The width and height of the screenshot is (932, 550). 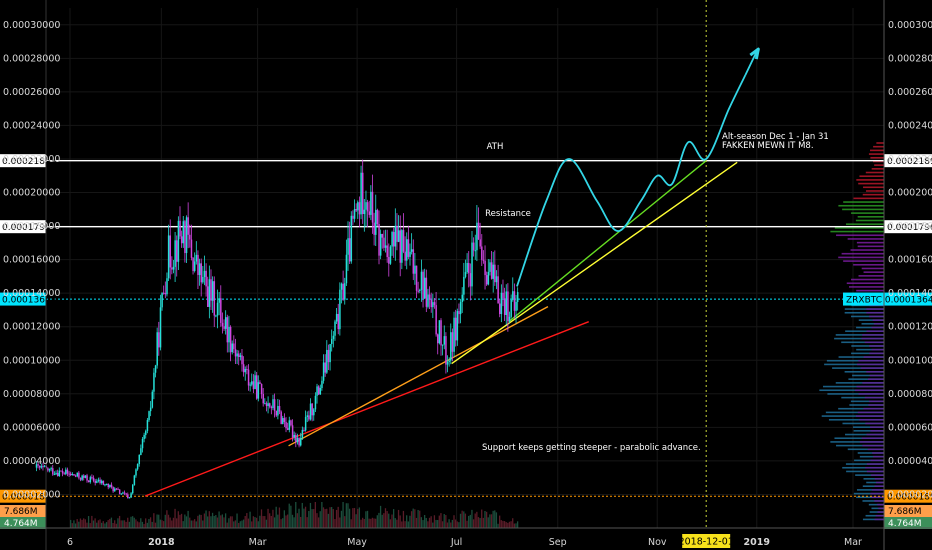 I want to click on x-tick-label: Sep, so click(x=558, y=542).